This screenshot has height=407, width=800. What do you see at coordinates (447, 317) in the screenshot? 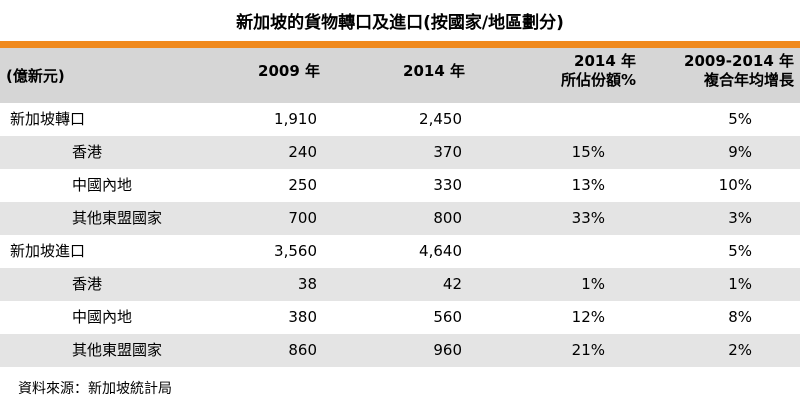
I see `cell-2014: 560` at bounding box center [447, 317].